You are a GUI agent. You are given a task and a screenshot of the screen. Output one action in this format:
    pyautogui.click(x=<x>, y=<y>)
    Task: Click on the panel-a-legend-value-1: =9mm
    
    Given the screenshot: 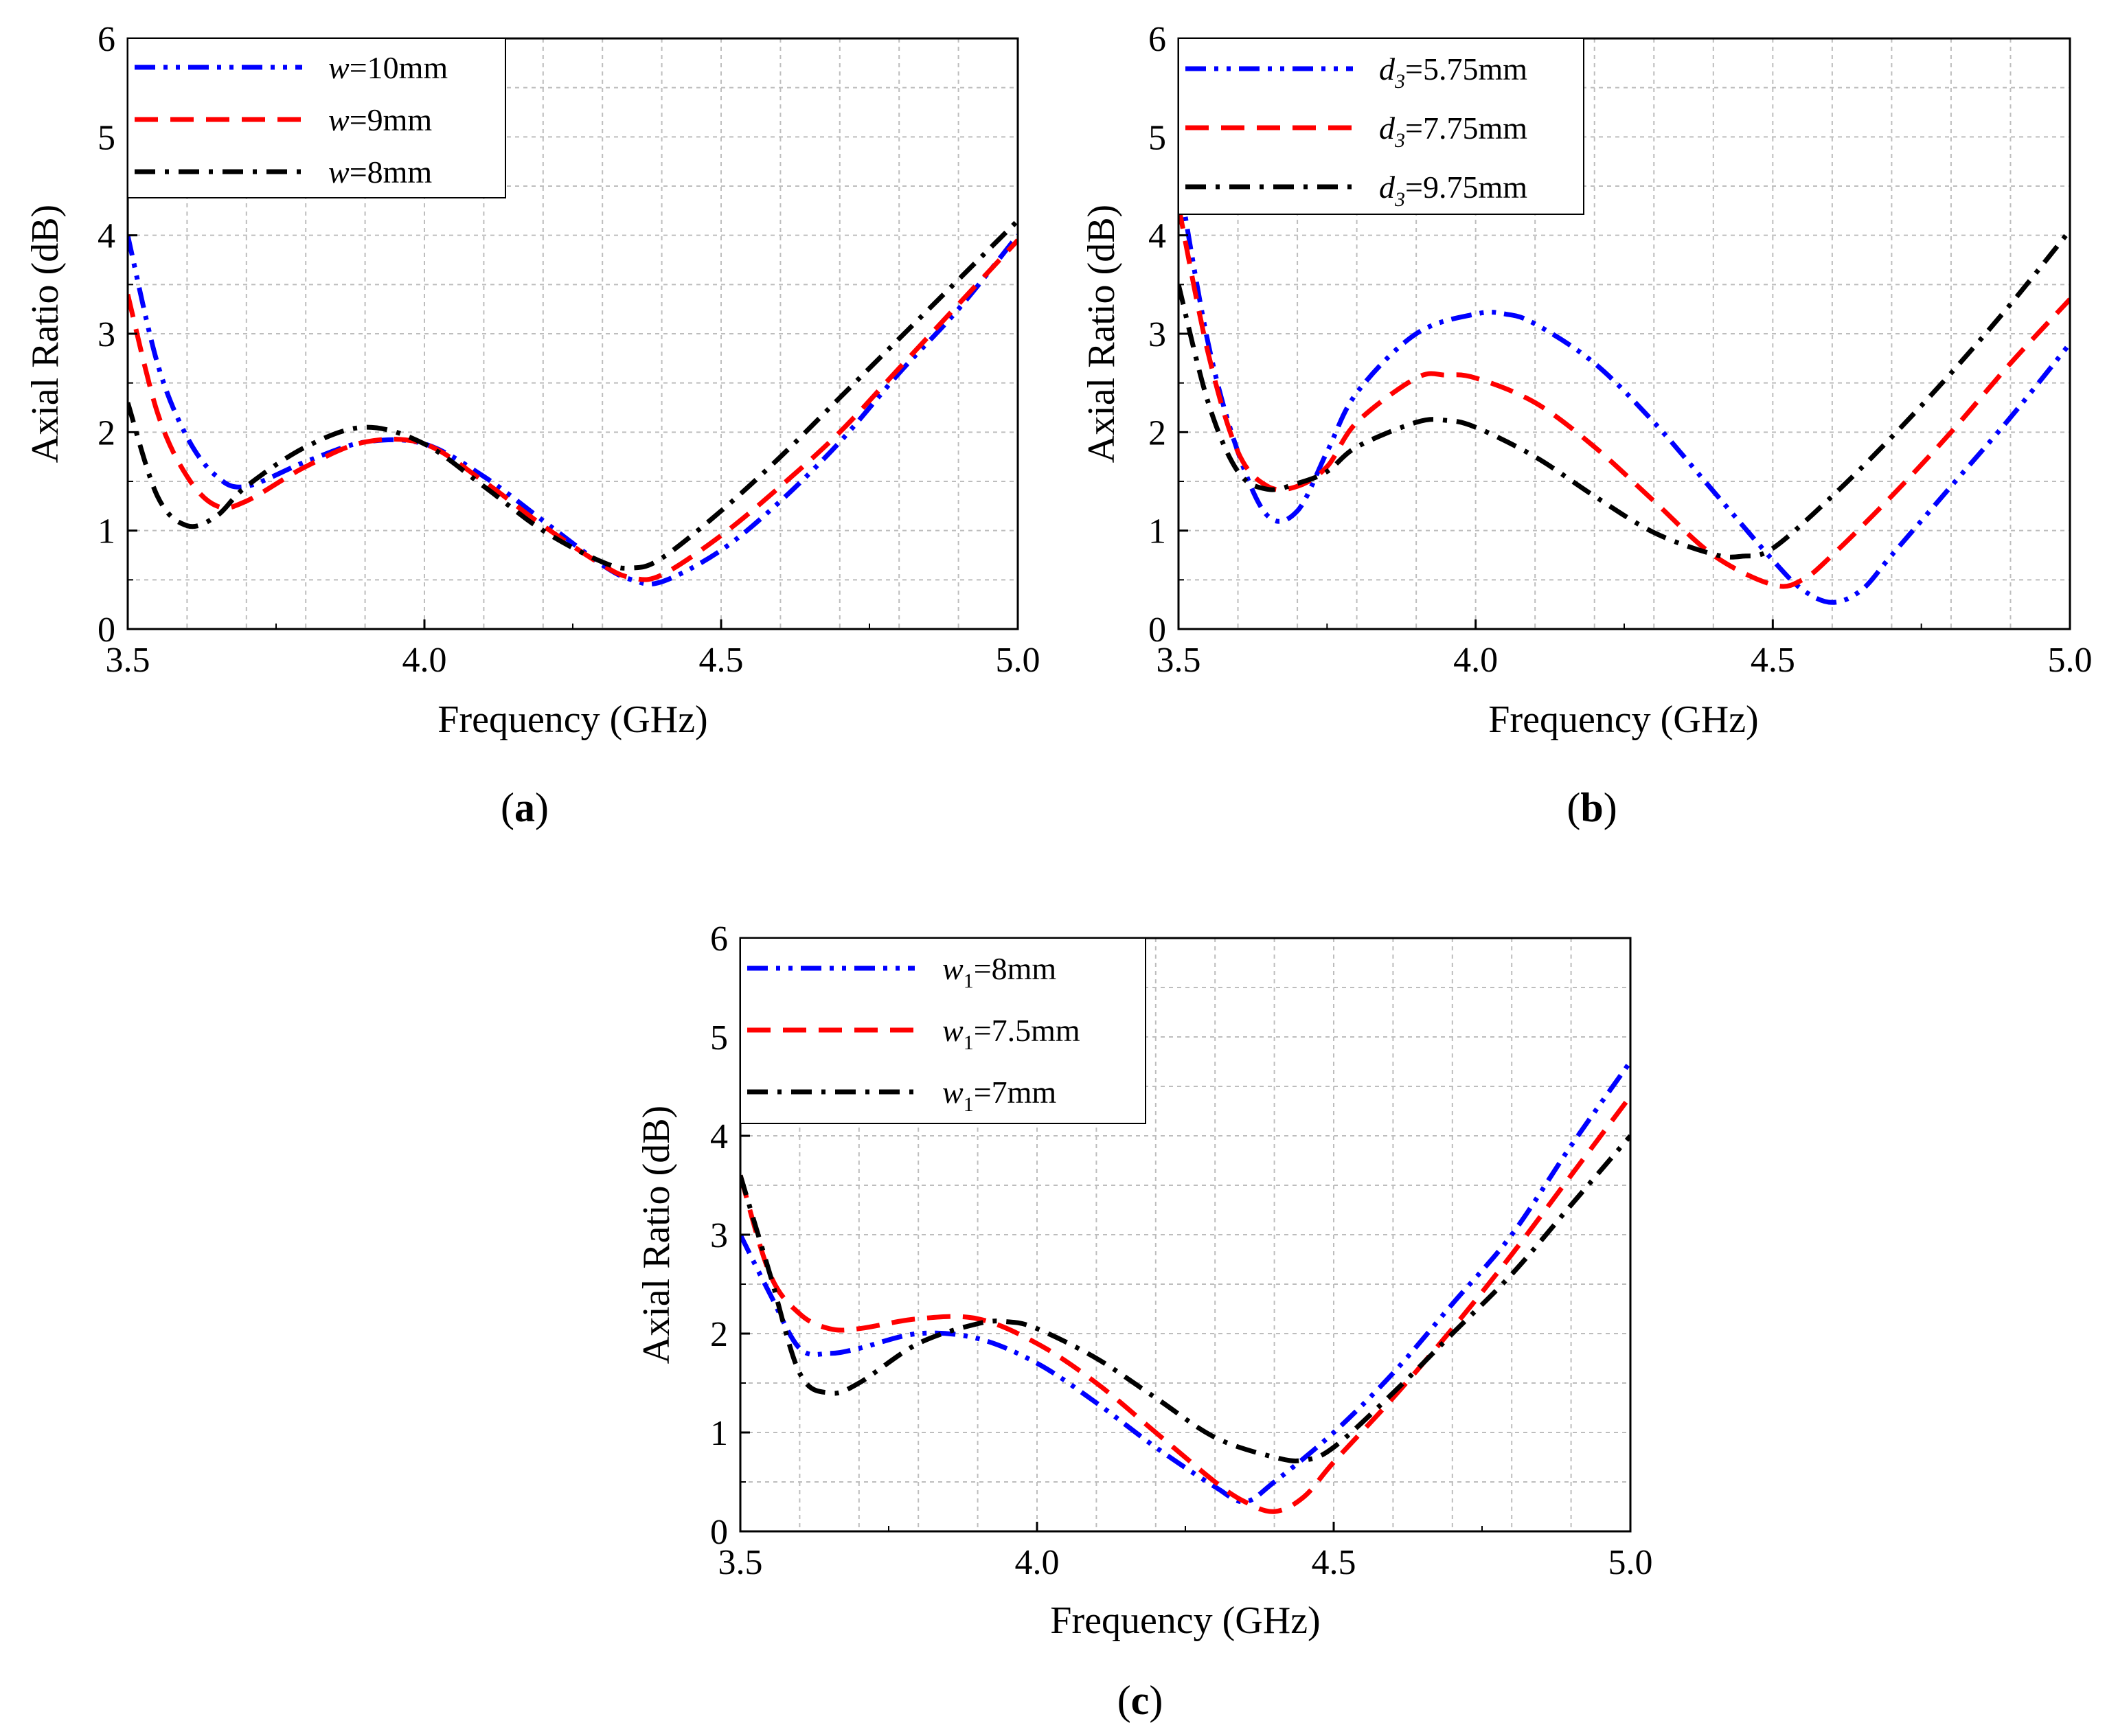 What is the action you would take?
    pyautogui.click(x=391, y=119)
    